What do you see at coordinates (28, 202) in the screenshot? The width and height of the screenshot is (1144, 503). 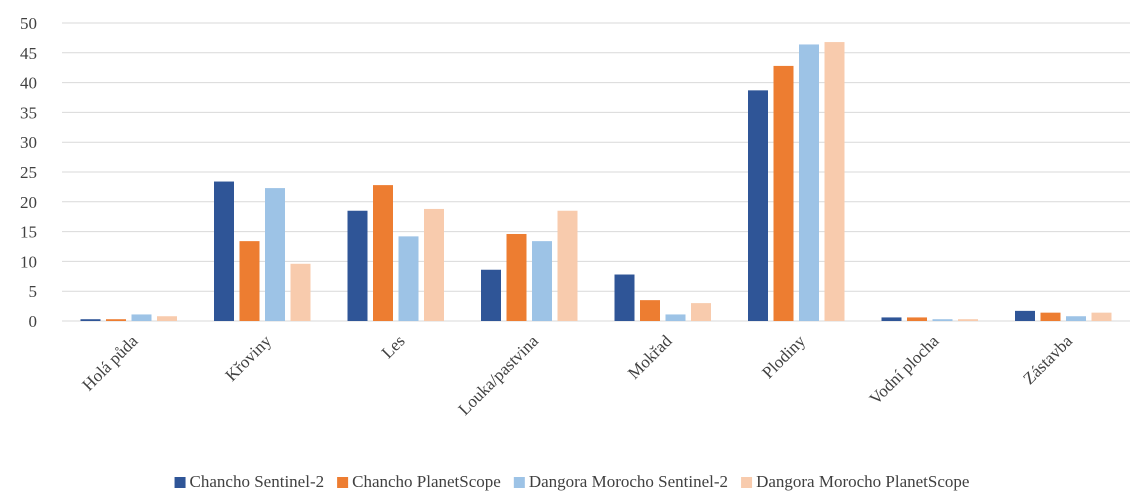 I see `y-tick-label: 20` at bounding box center [28, 202].